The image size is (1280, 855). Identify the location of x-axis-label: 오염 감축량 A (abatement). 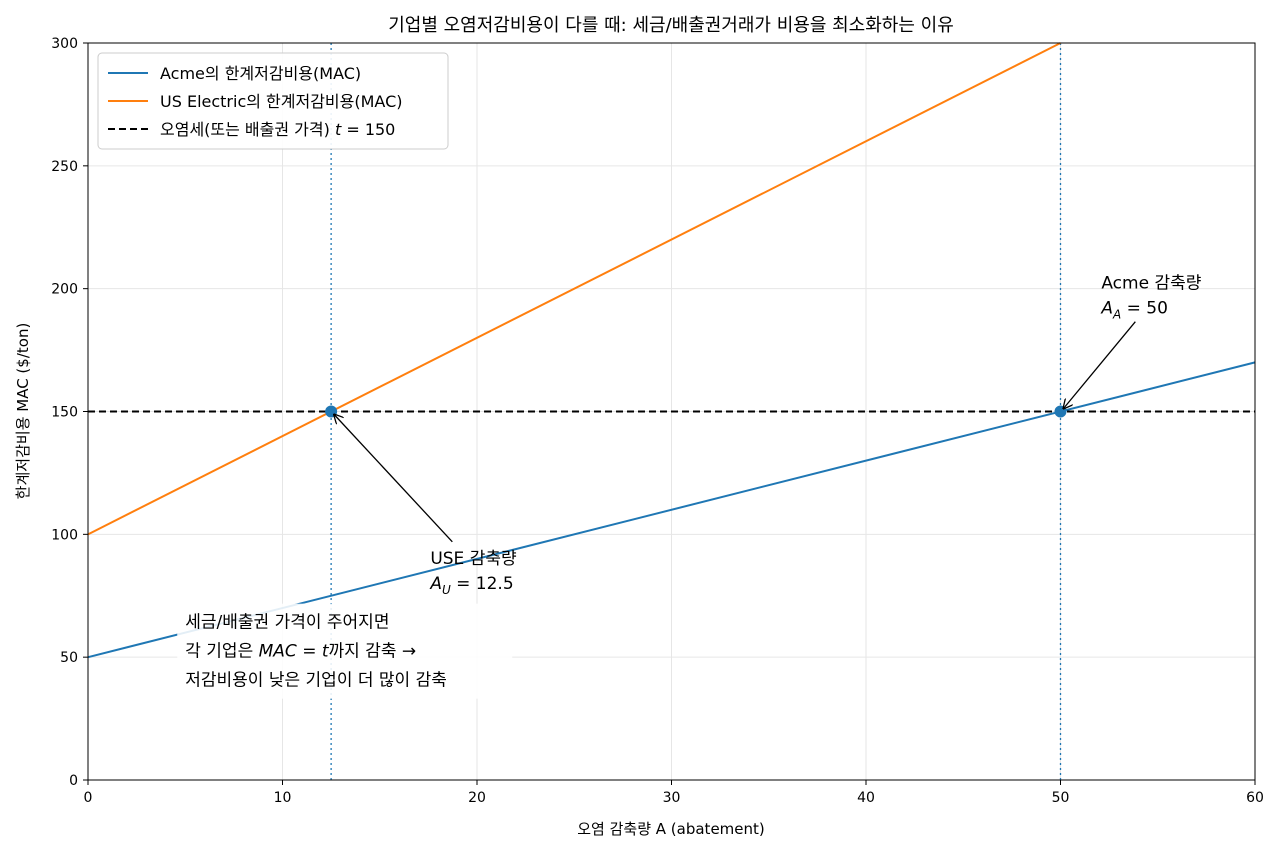
(671, 829).